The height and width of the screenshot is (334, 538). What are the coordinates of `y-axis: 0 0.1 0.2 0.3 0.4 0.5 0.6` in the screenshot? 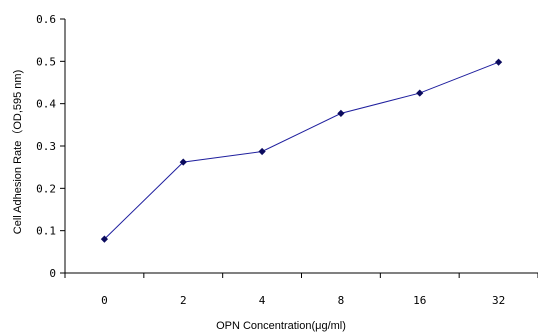 It's located at (51, 146).